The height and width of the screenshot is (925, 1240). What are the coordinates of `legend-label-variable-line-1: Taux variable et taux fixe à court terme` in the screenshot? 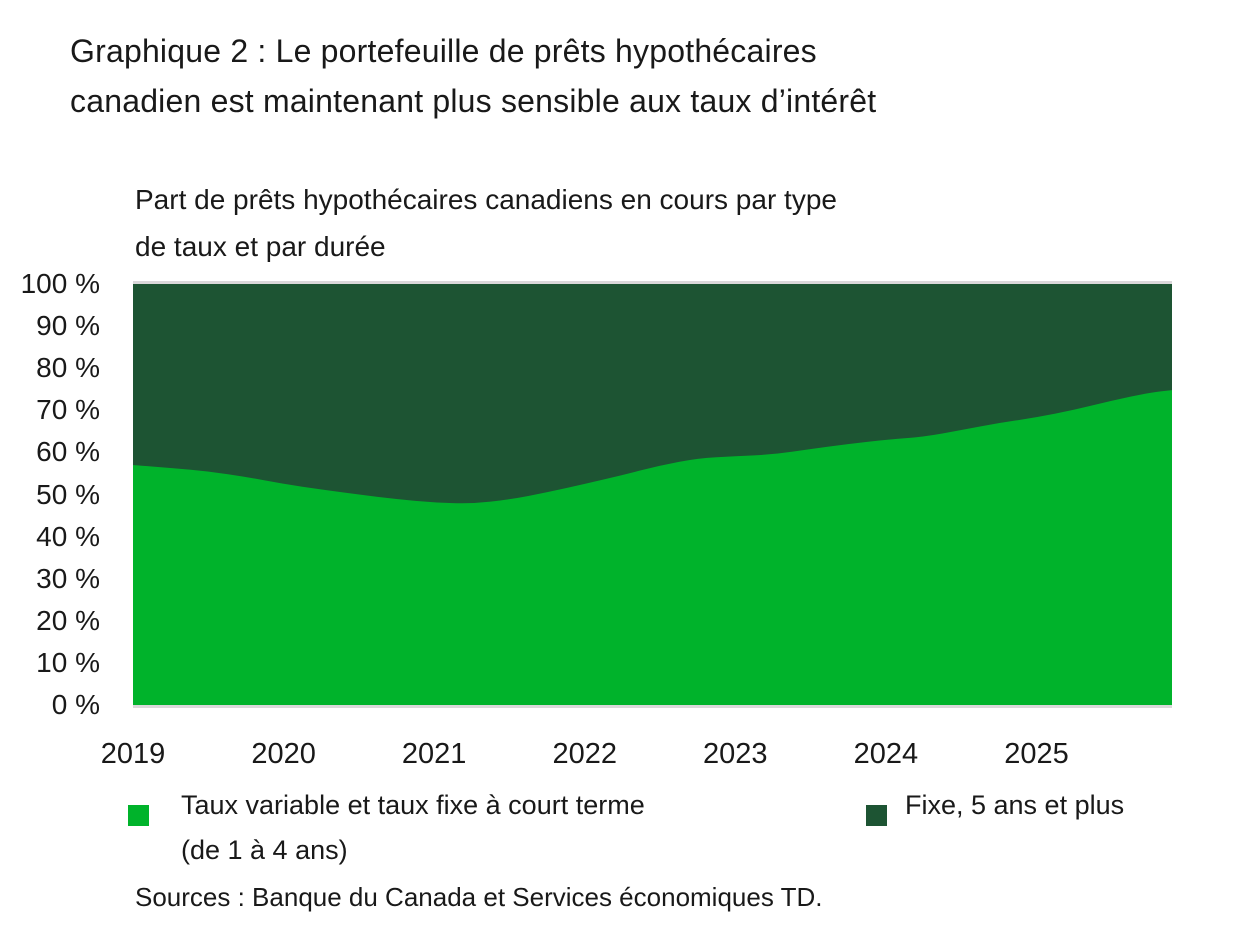 It's located at (413, 805).